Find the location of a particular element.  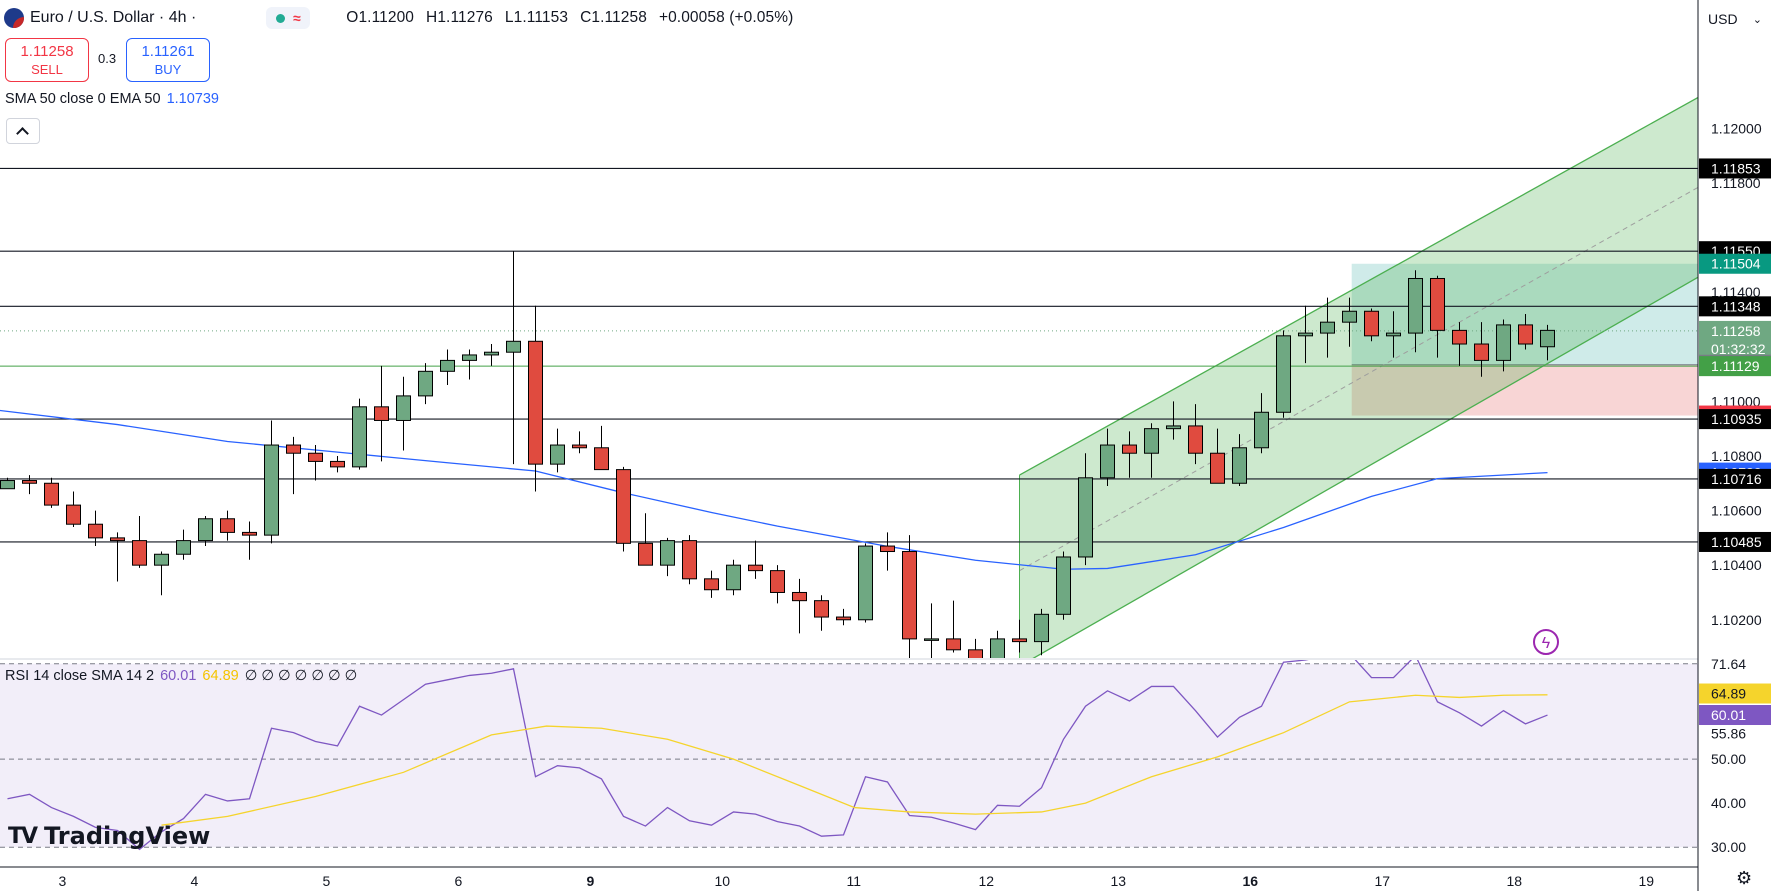

price-axis-tag-label: 1.11258 is located at coordinates (1736, 331).